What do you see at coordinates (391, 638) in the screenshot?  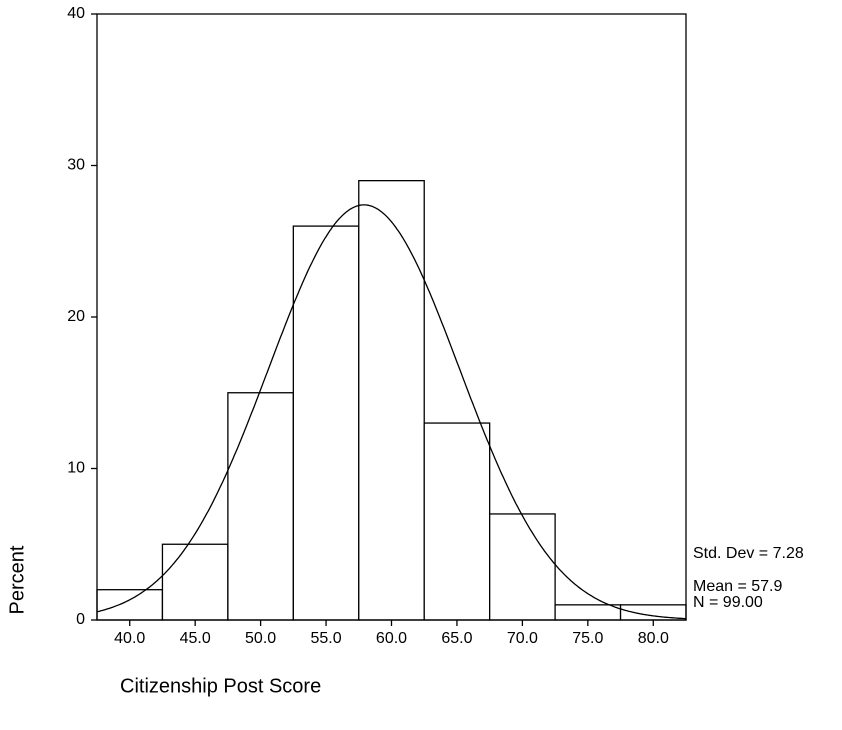 I see `x-tick-label: 60.0` at bounding box center [391, 638].